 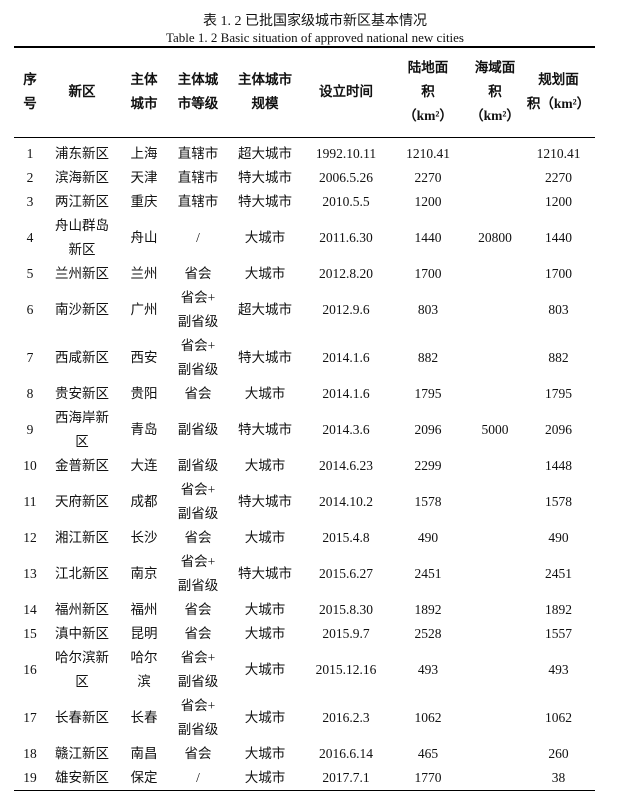 What do you see at coordinates (30, 309) in the screenshot?
I see `cell-index: 6` at bounding box center [30, 309].